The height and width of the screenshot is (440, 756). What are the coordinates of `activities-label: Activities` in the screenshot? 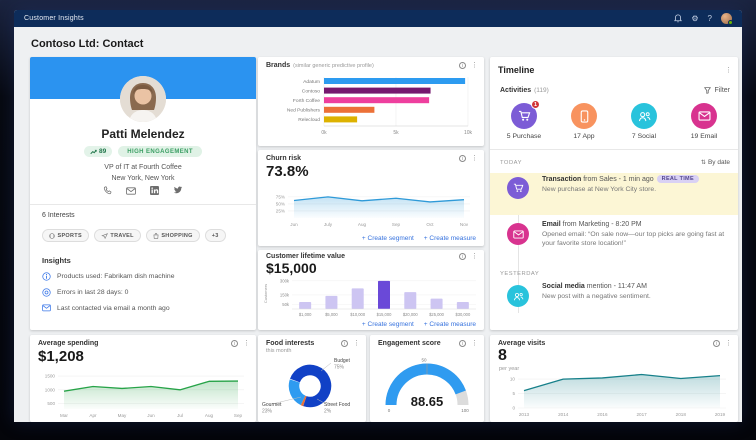 It's located at (516, 90).